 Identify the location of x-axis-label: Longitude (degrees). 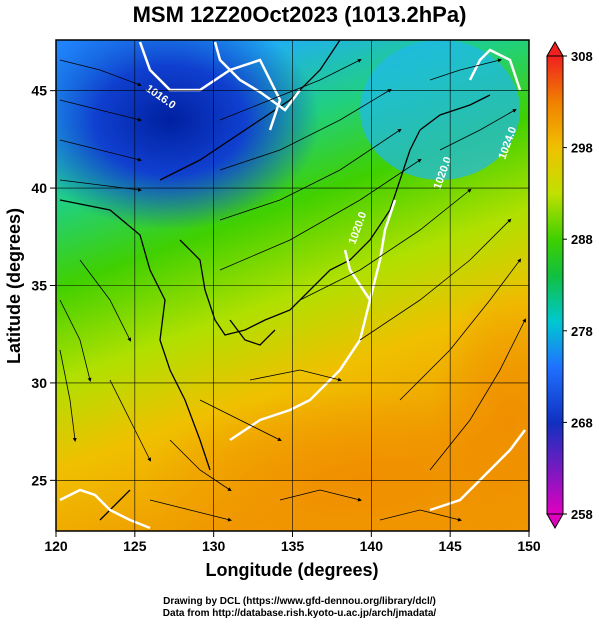
(291, 570).